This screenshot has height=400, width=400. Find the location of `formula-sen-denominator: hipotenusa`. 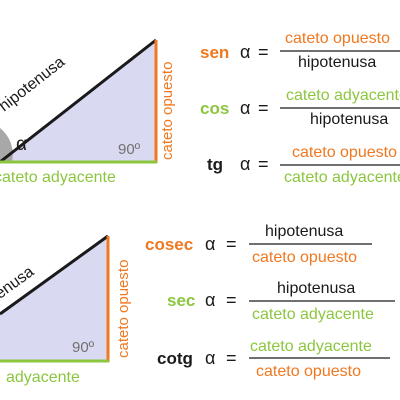

formula-sen-denominator: hipotenusa is located at coordinates (337, 62).